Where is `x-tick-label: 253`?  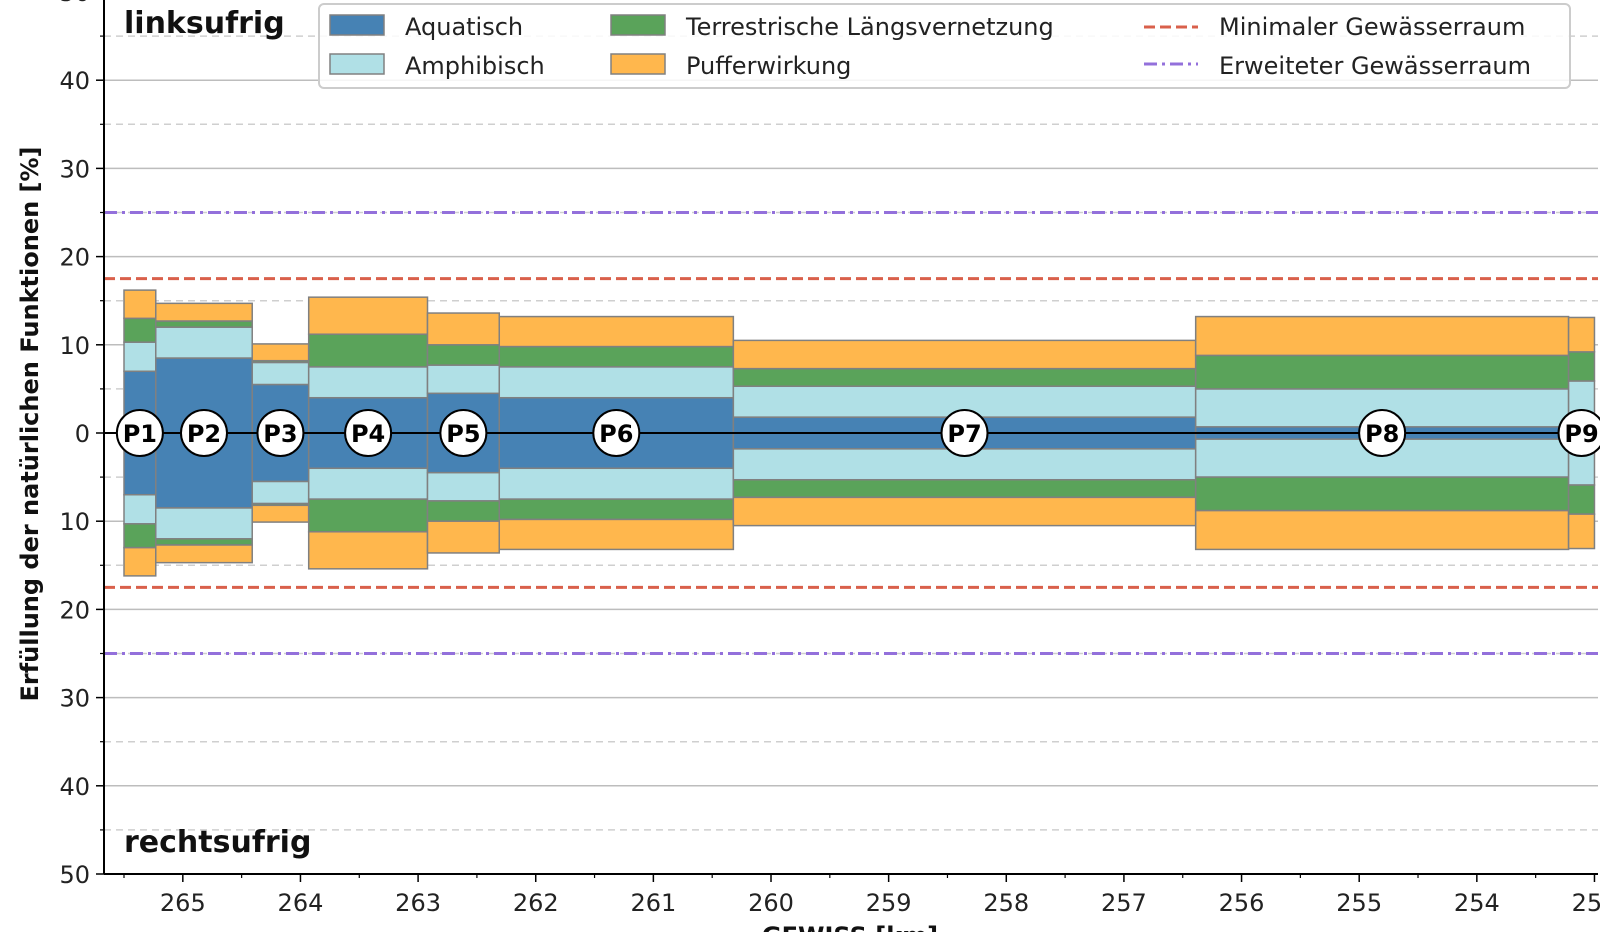
x-tick-label: 253 is located at coordinates (1586, 903).